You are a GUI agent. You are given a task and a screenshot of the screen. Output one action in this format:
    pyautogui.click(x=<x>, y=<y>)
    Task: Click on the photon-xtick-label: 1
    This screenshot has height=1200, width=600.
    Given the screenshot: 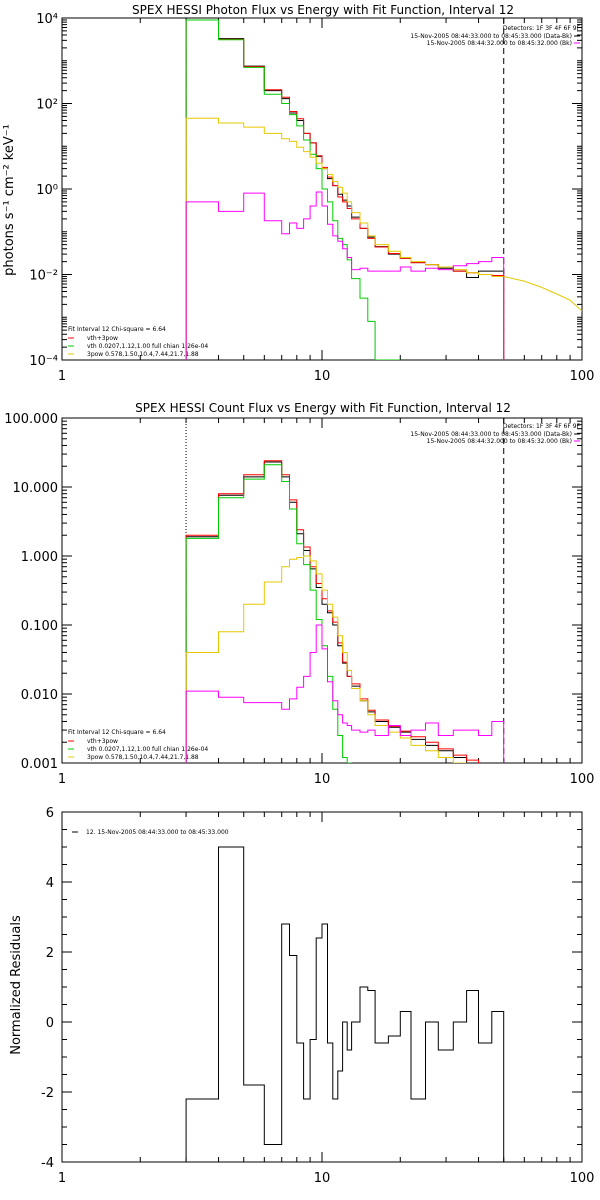 What is the action you would take?
    pyautogui.click(x=62, y=376)
    